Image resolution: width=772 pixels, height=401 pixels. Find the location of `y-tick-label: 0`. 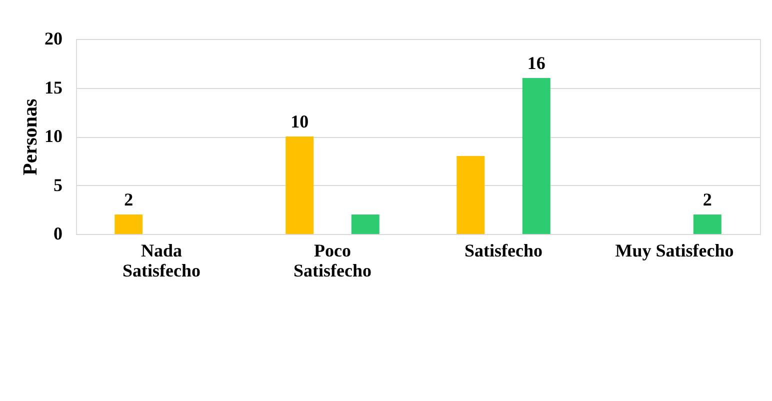

y-tick-label: 0 is located at coordinates (58, 234).